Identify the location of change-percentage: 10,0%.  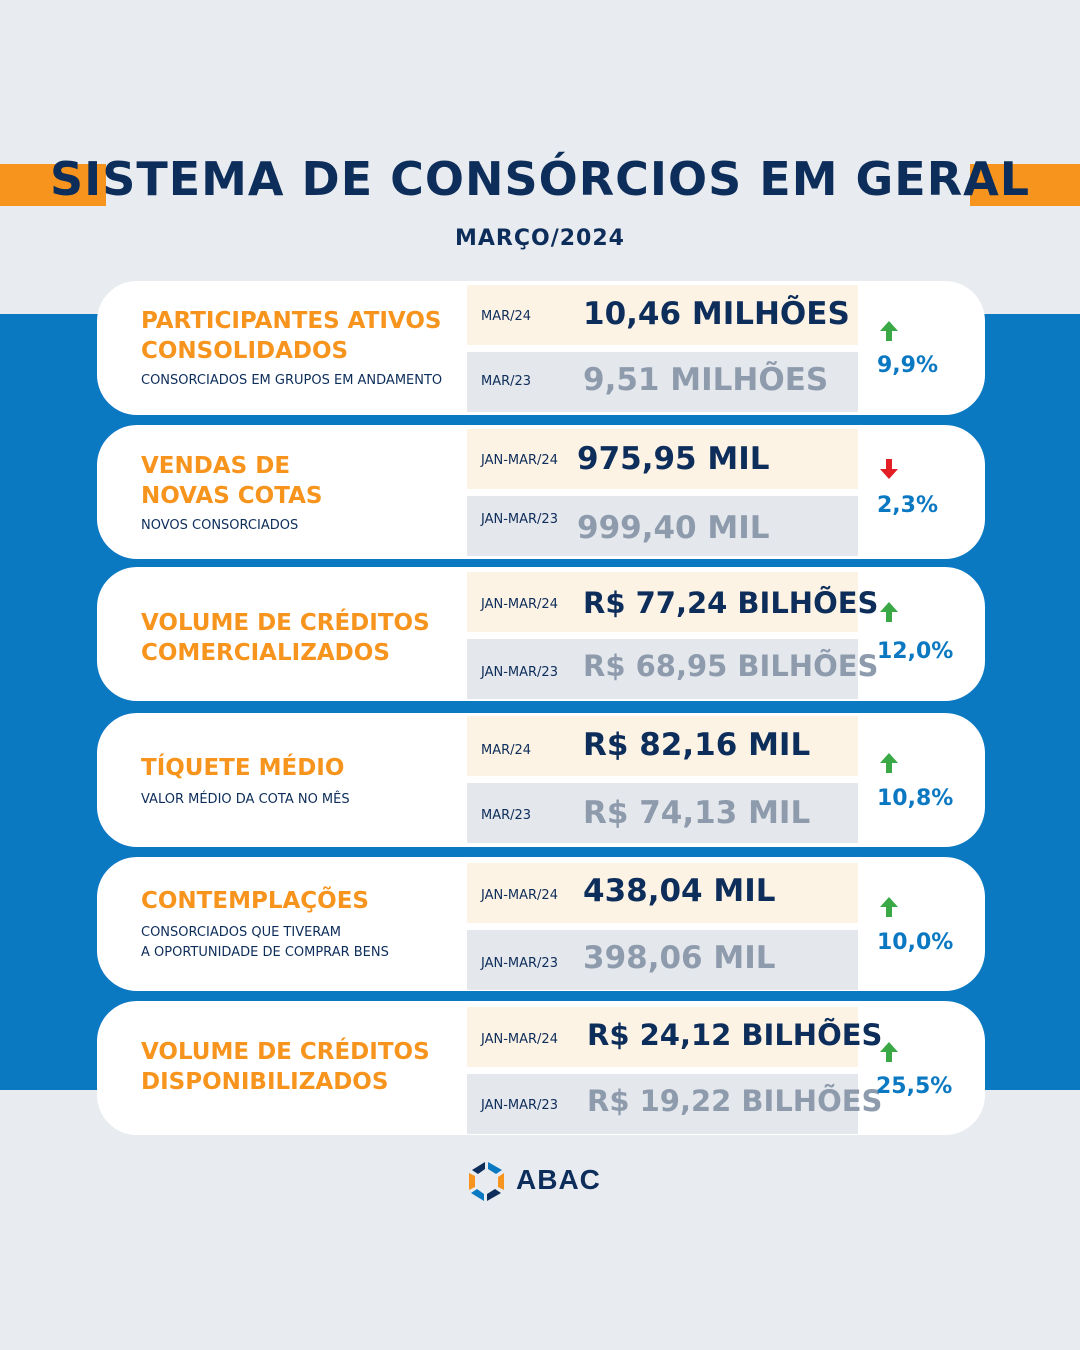
(915, 942).